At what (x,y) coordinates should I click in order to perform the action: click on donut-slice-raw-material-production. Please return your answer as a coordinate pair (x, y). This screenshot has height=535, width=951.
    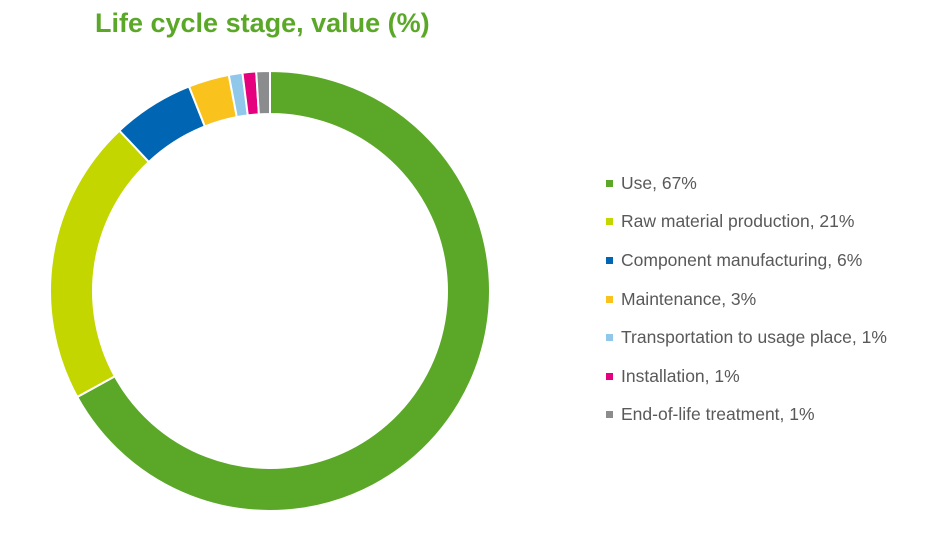
    Looking at the image, I should click on (100, 264).